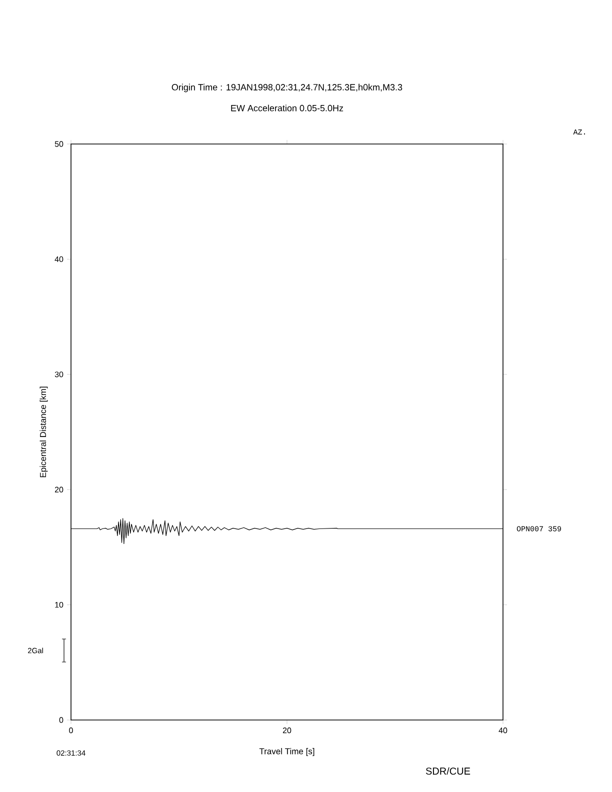  I want to click on y-tick-label: 30, so click(59, 375).